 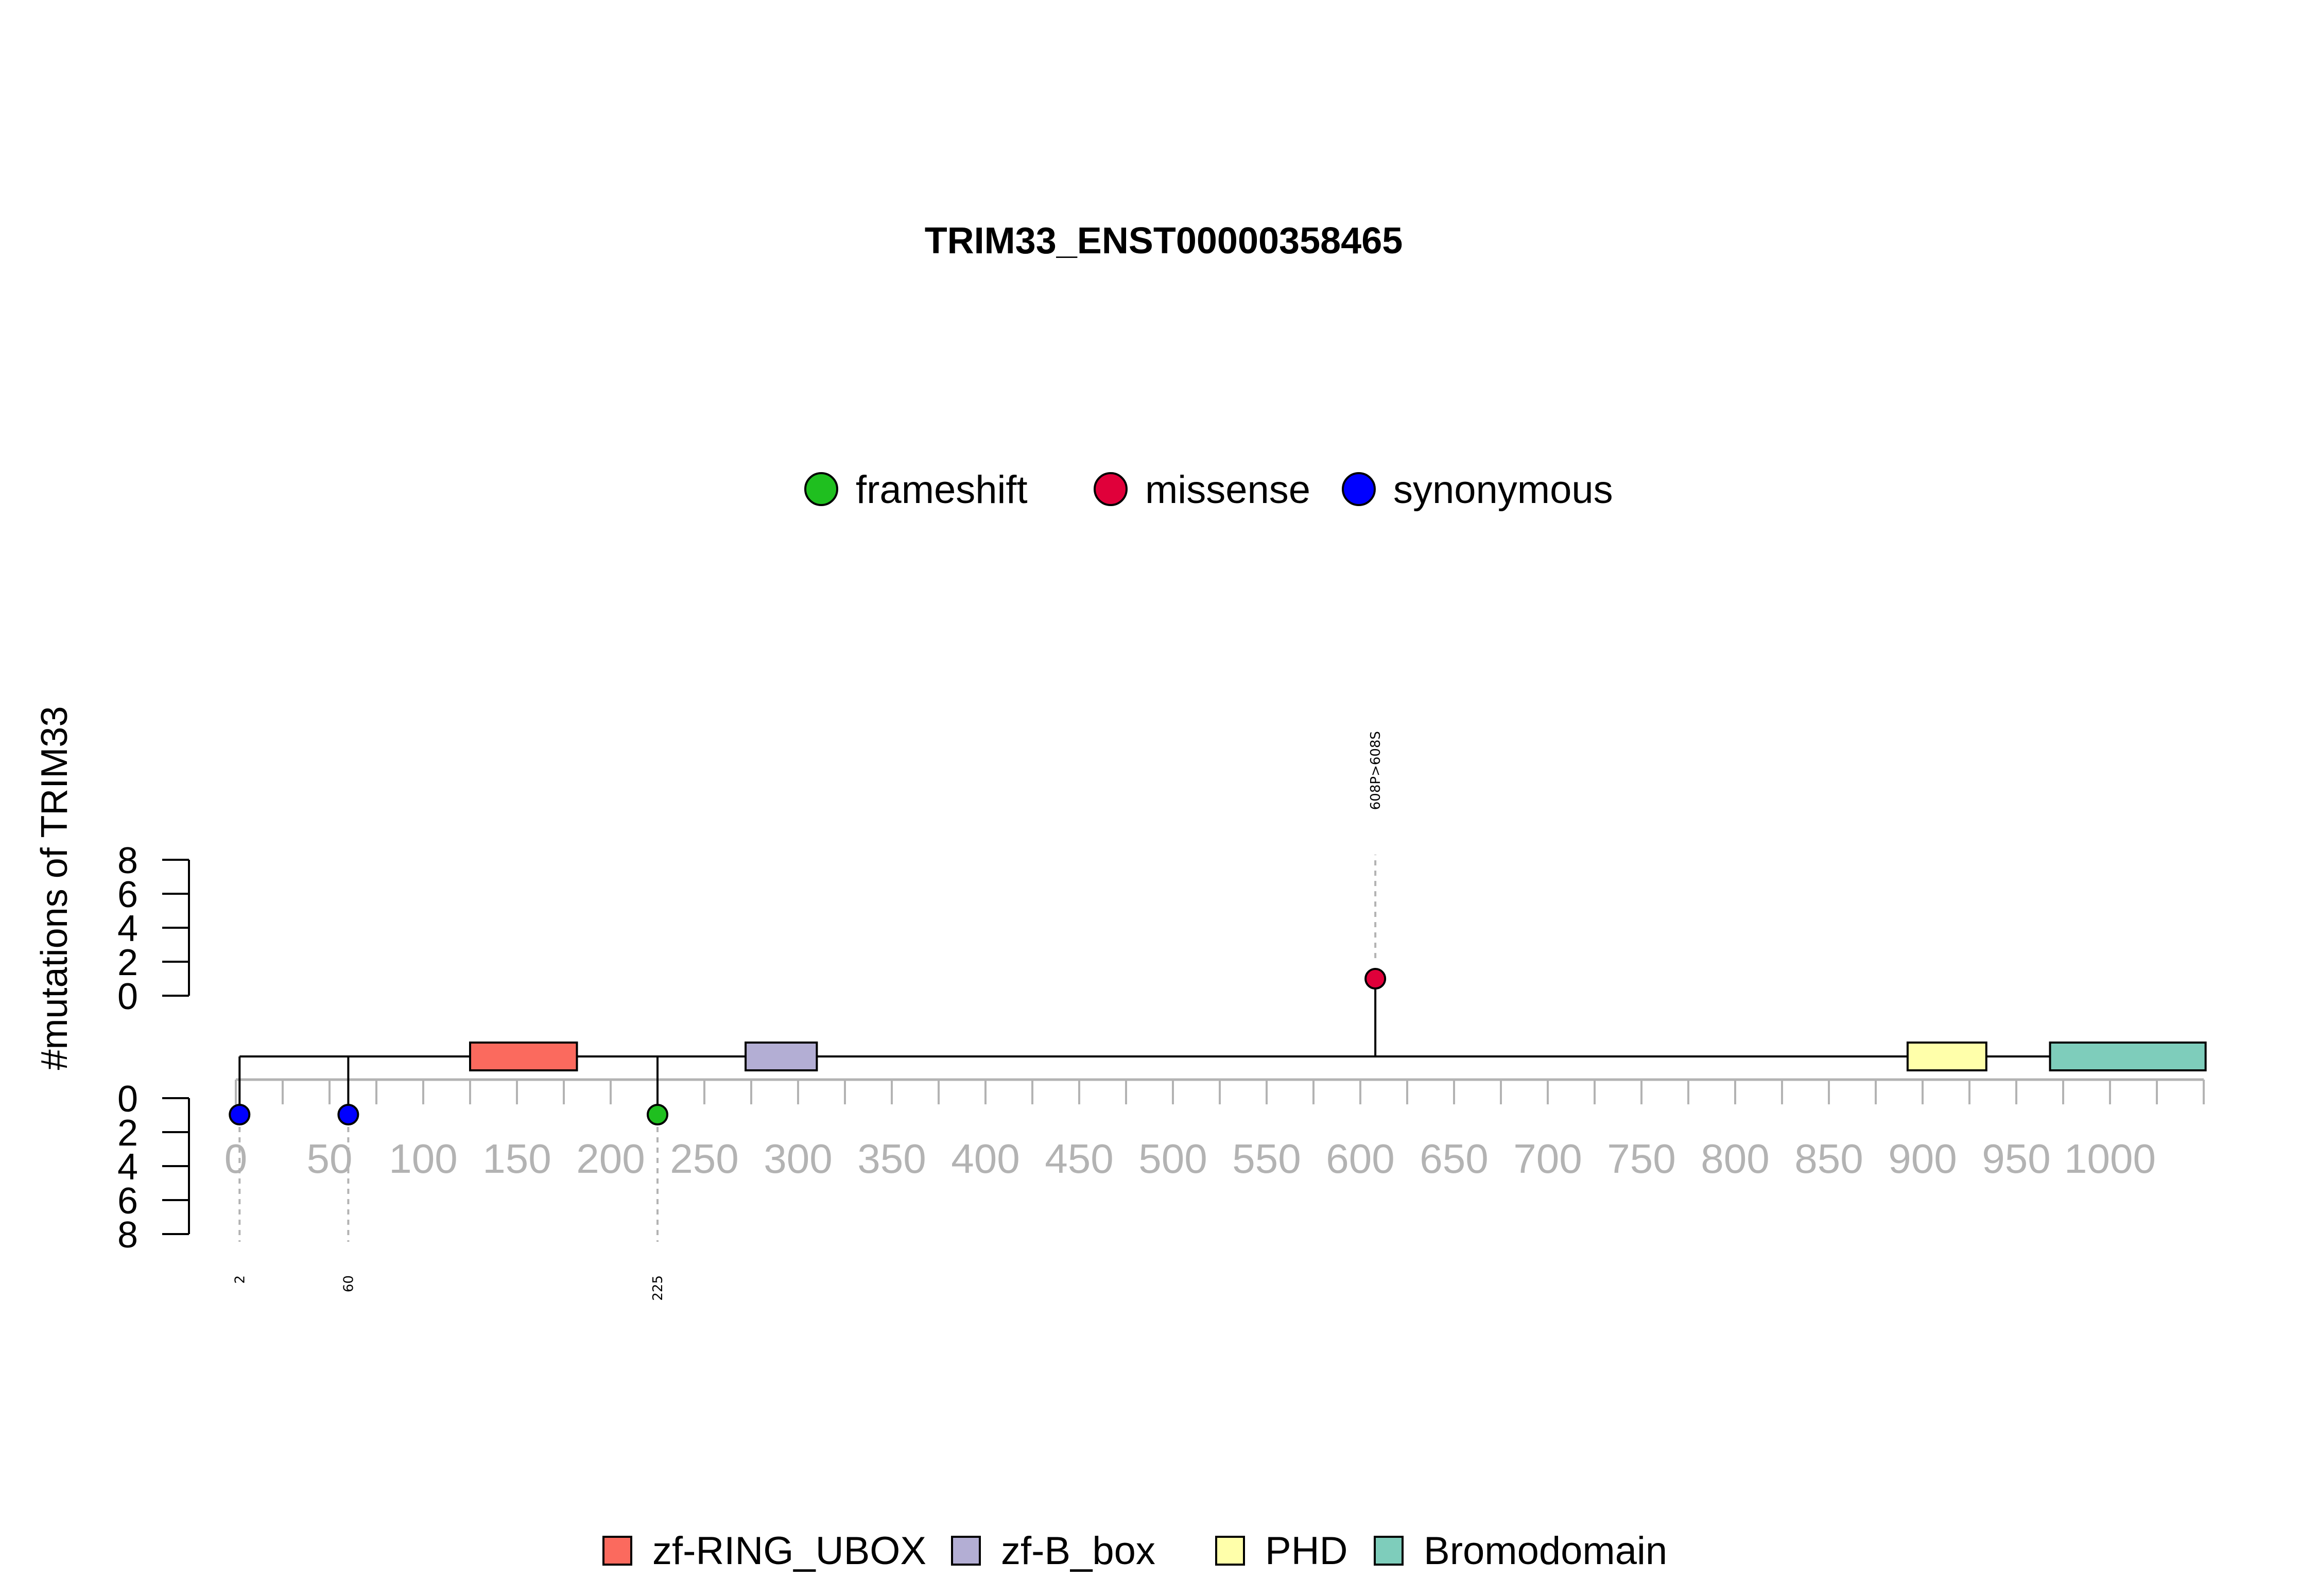 I want to click on legend-swatch-zf-RING_UBOX, so click(x=617, y=1551).